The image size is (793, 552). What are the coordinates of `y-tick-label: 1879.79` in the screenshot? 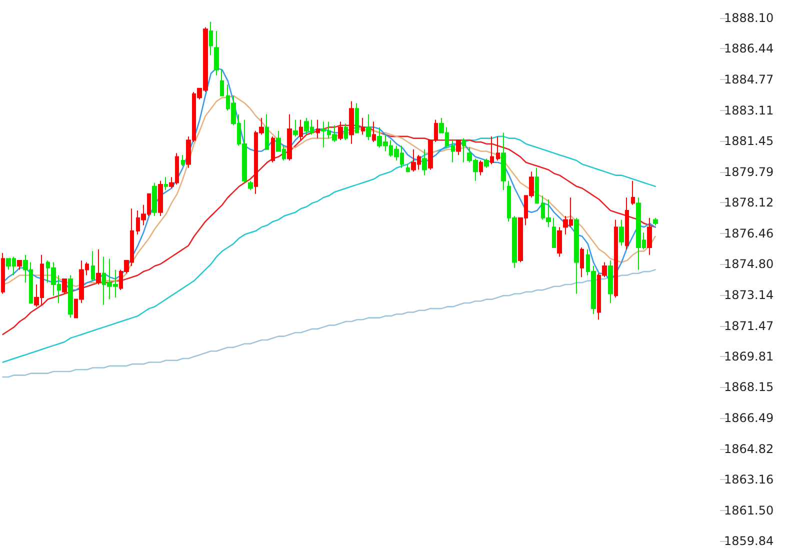 It's located at (749, 171).